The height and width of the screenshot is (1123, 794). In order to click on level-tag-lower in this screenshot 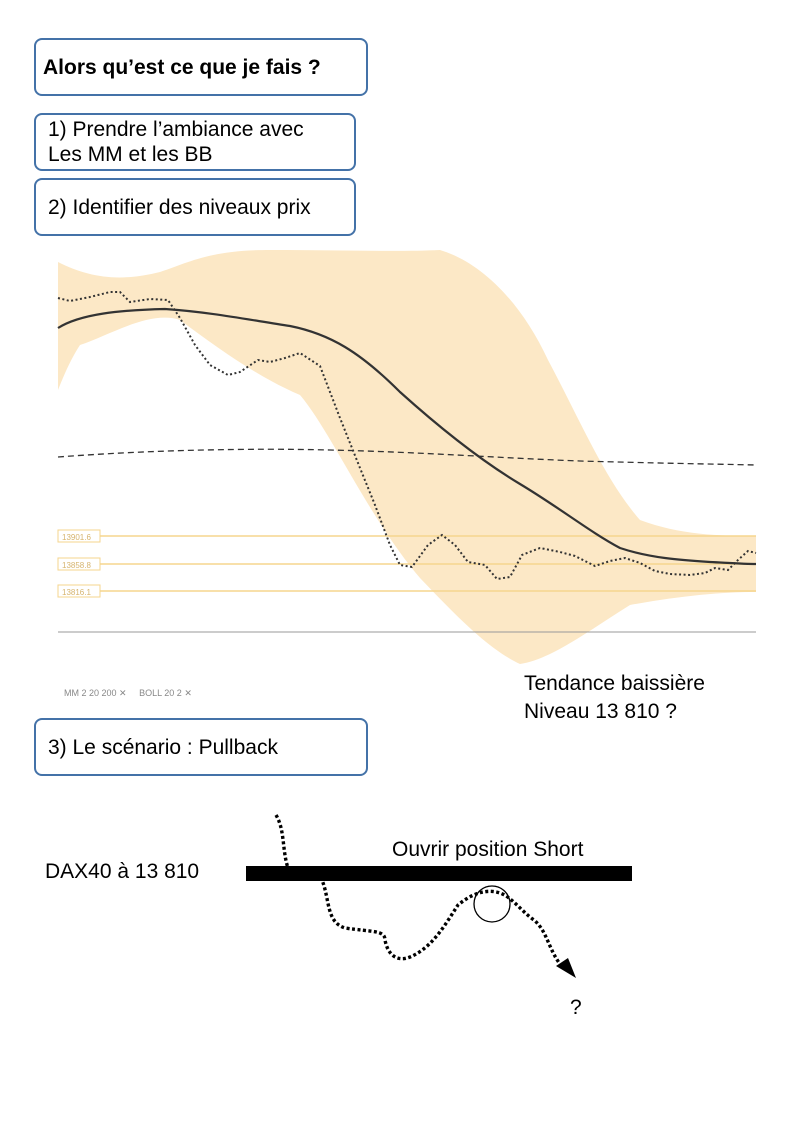, I will do `click(79, 591)`.